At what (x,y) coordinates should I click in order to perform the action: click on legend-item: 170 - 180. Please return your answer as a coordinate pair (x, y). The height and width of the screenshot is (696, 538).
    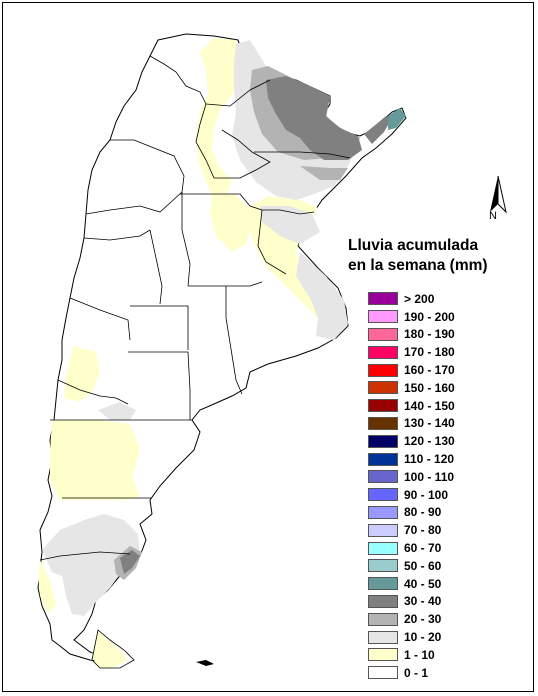
    Looking at the image, I should click on (411, 352).